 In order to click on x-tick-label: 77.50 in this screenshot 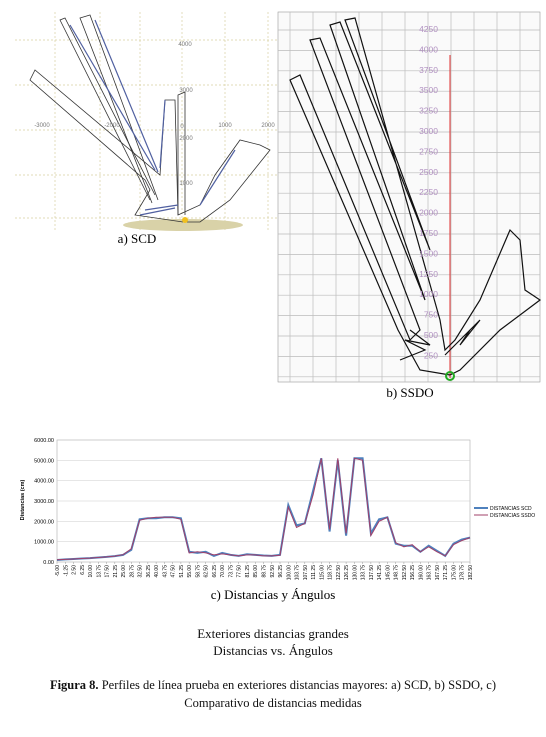, I will do `click(240, 571)`.